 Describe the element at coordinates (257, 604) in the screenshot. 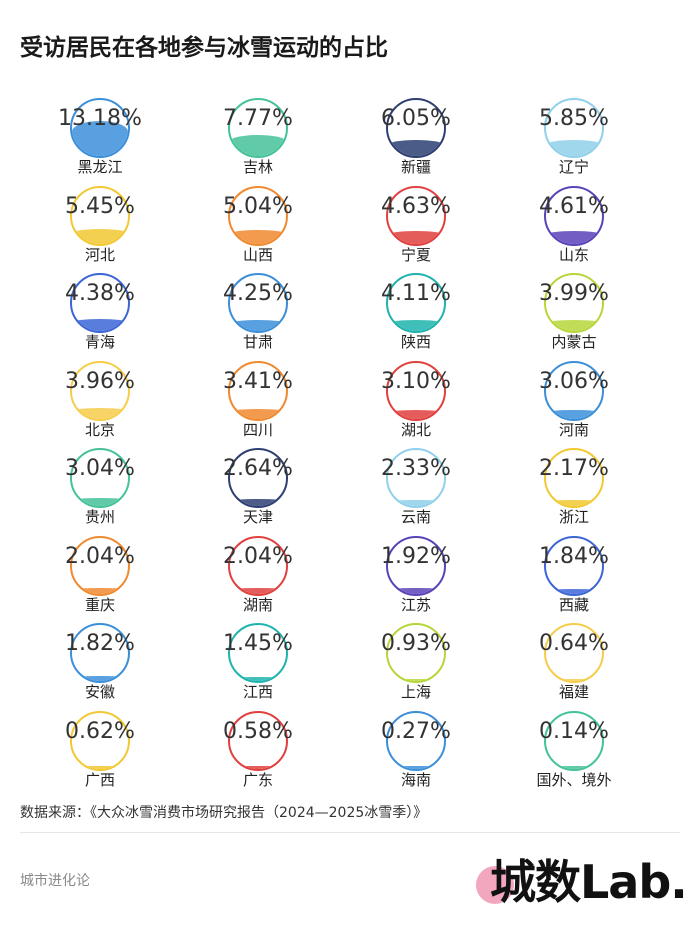

I see `region-label: 湖南` at that location.